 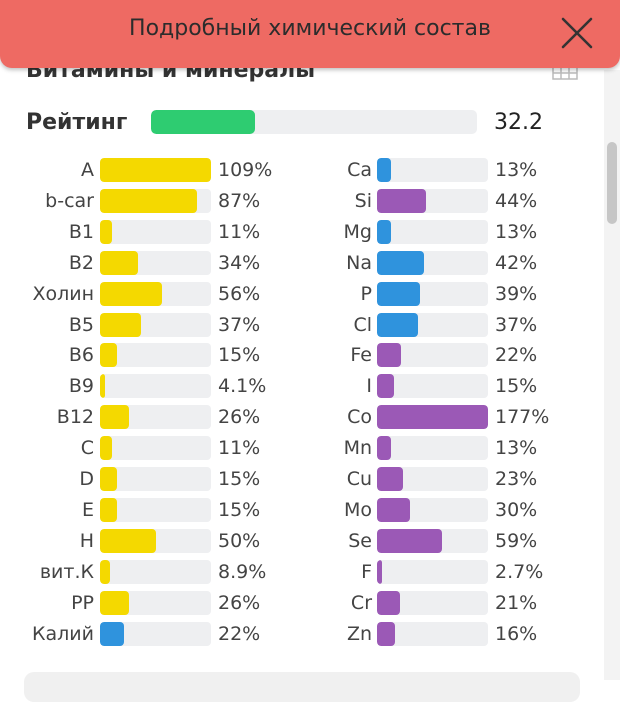 I want to click on mineral-name: F, so click(x=366, y=571).